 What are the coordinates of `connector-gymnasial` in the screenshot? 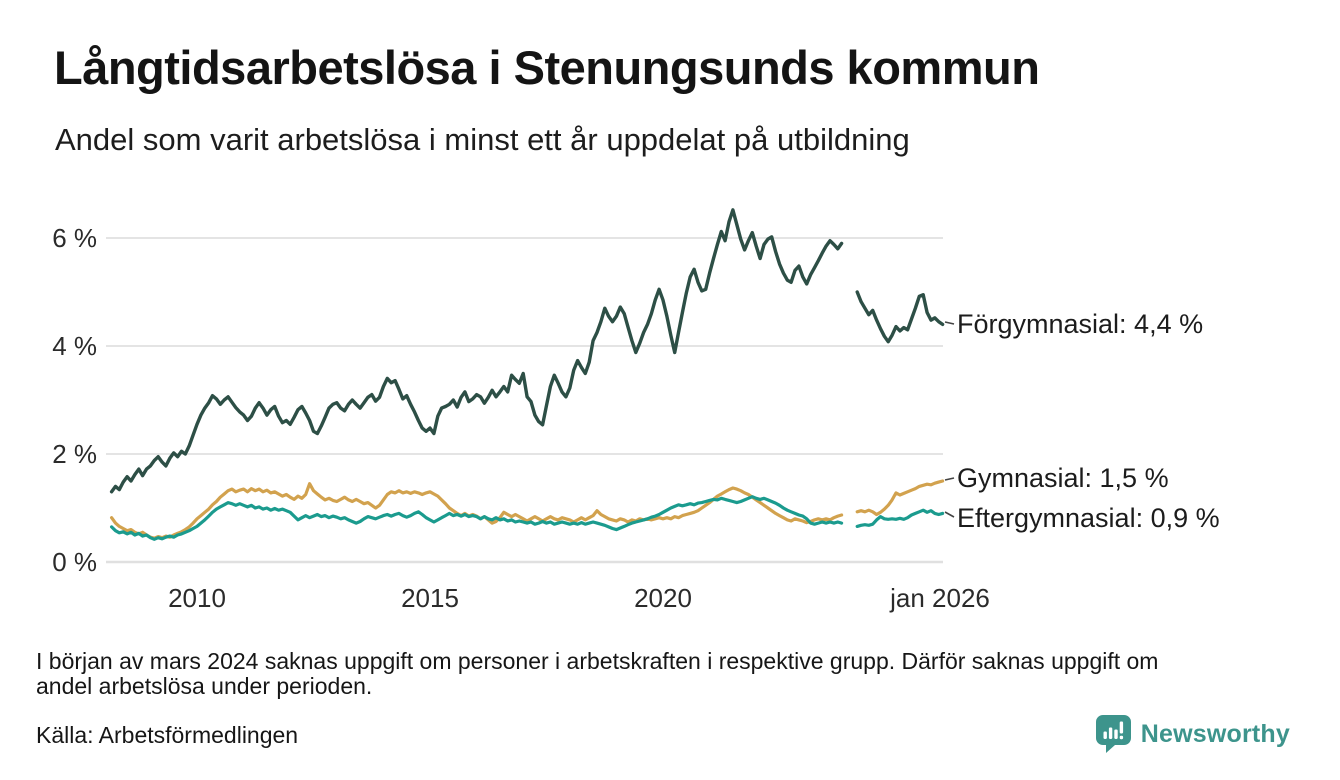 It's located at (949, 479).